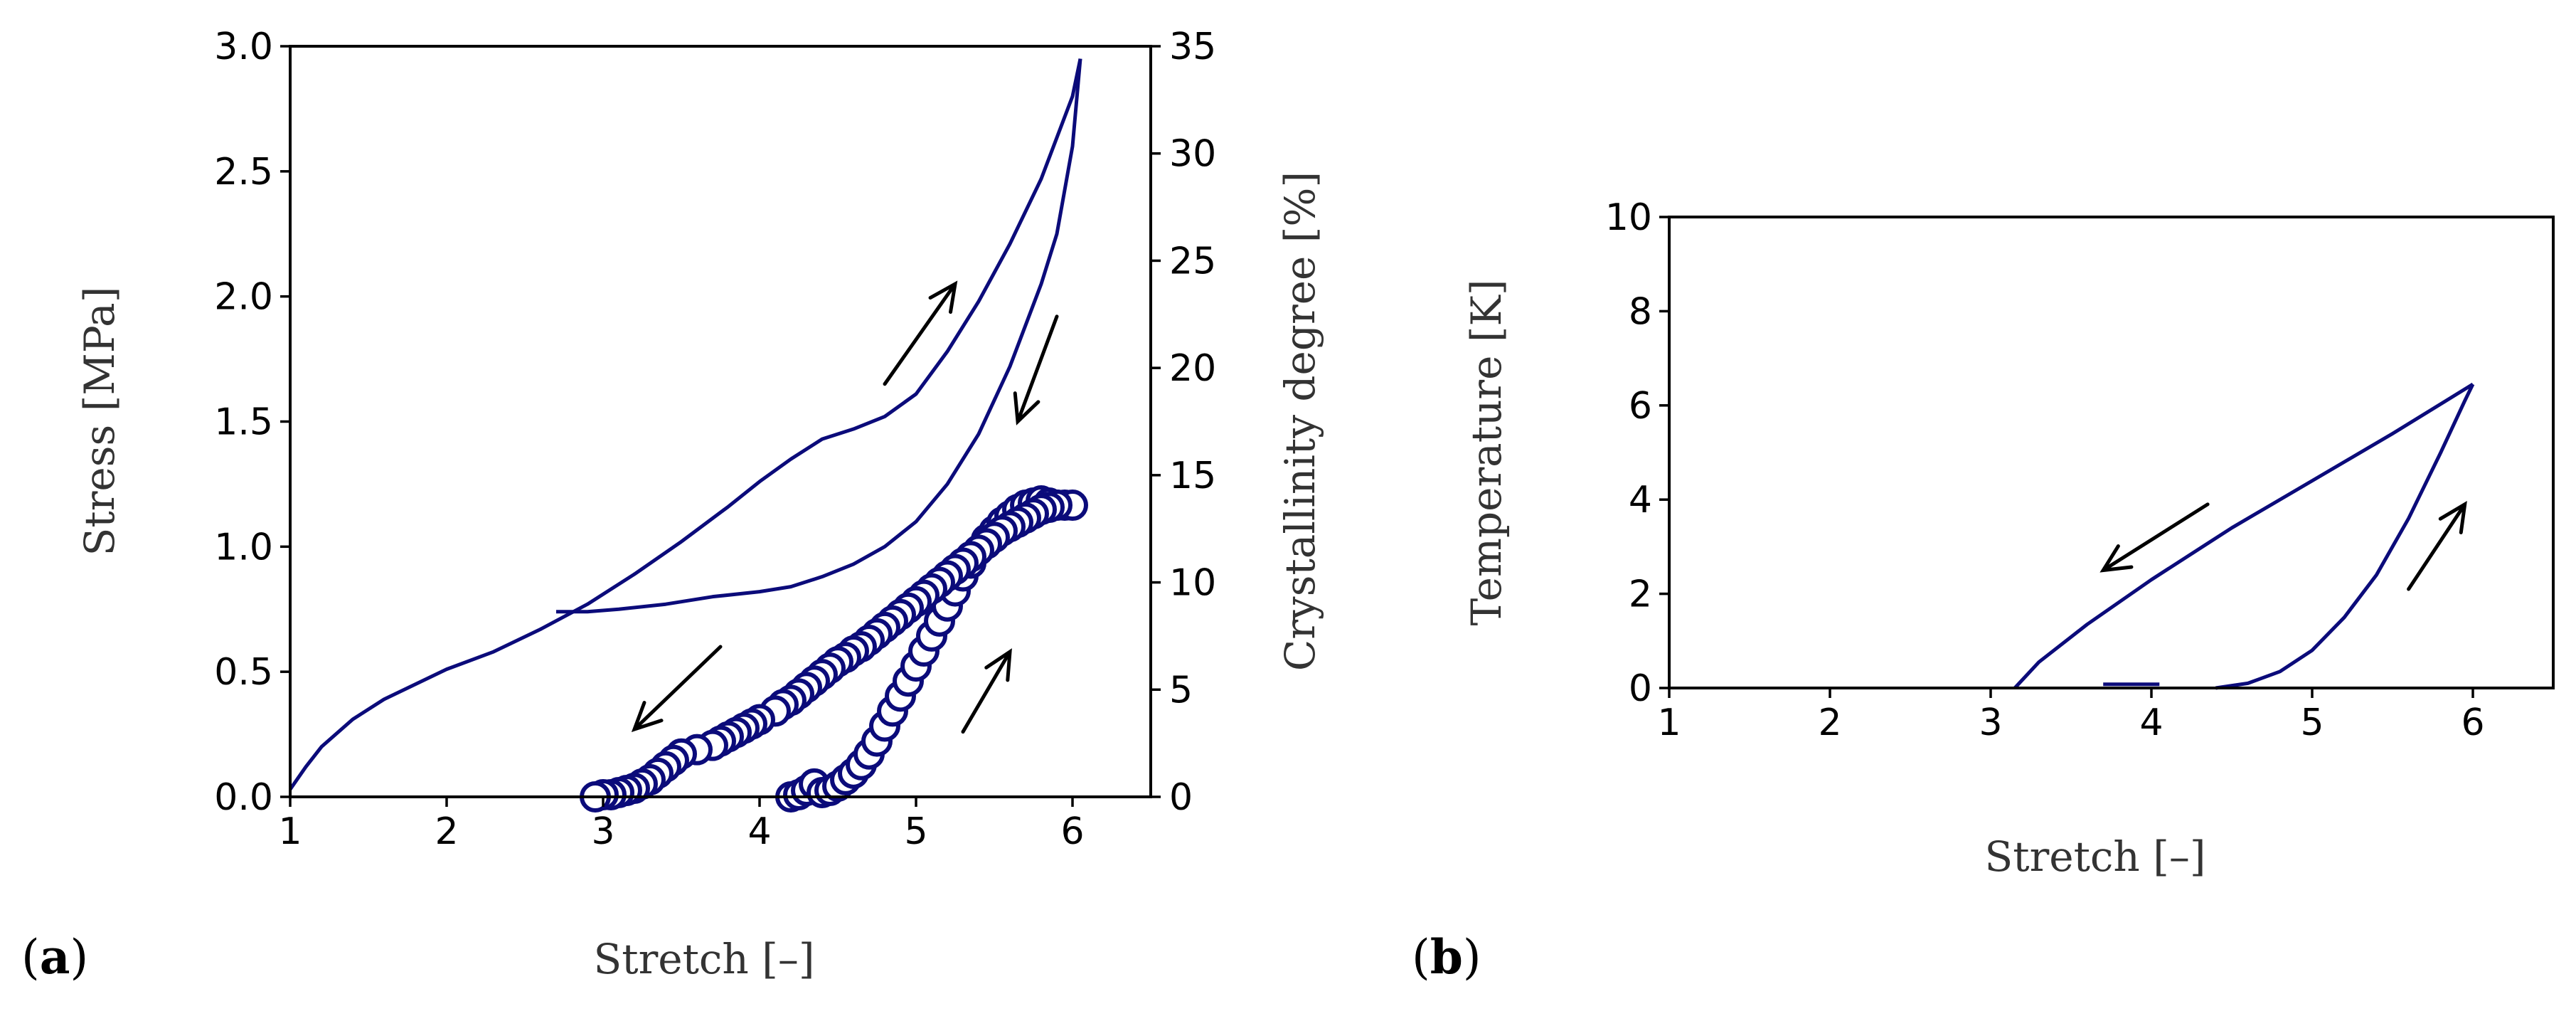 The image size is (2576, 1016). What do you see at coordinates (1181, 690) in the screenshot?
I see `y2-tick-label: 5` at bounding box center [1181, 690].